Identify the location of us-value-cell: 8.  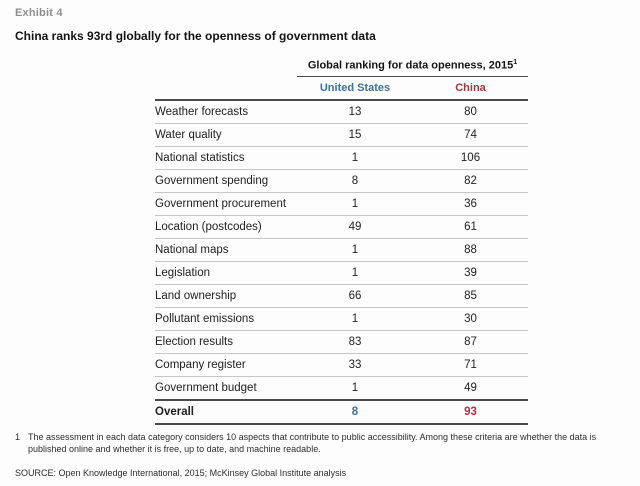
(355, 181).